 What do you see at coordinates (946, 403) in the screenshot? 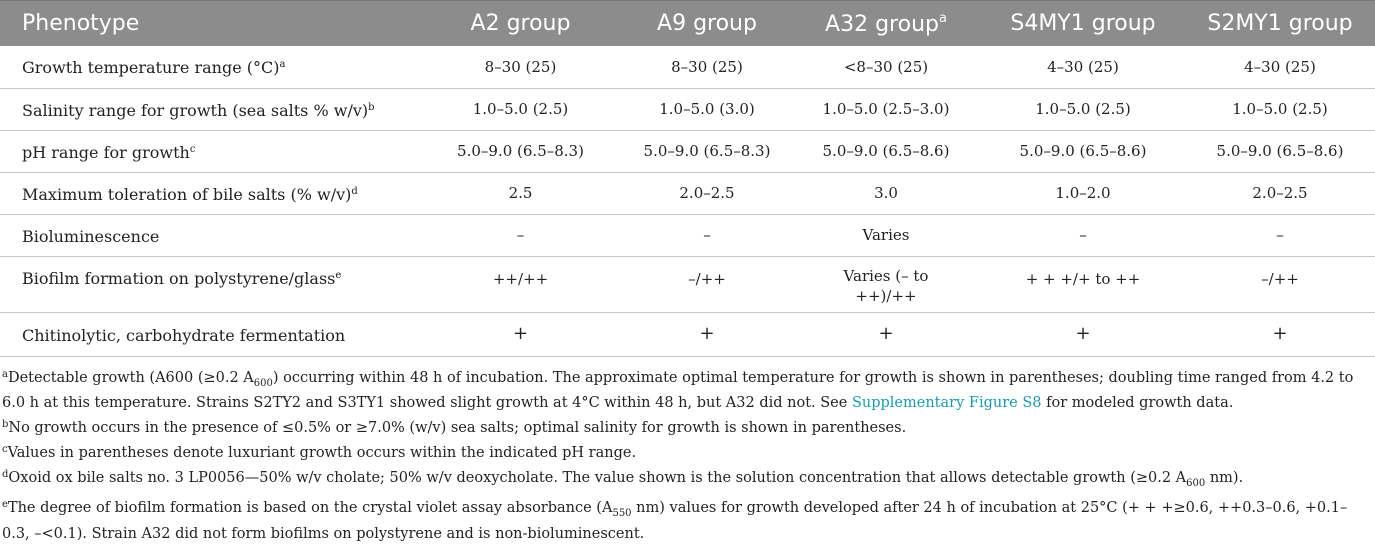
I see `supplementary-figure-link: Supplementary Figure S8` at bounding box center [946, 403].